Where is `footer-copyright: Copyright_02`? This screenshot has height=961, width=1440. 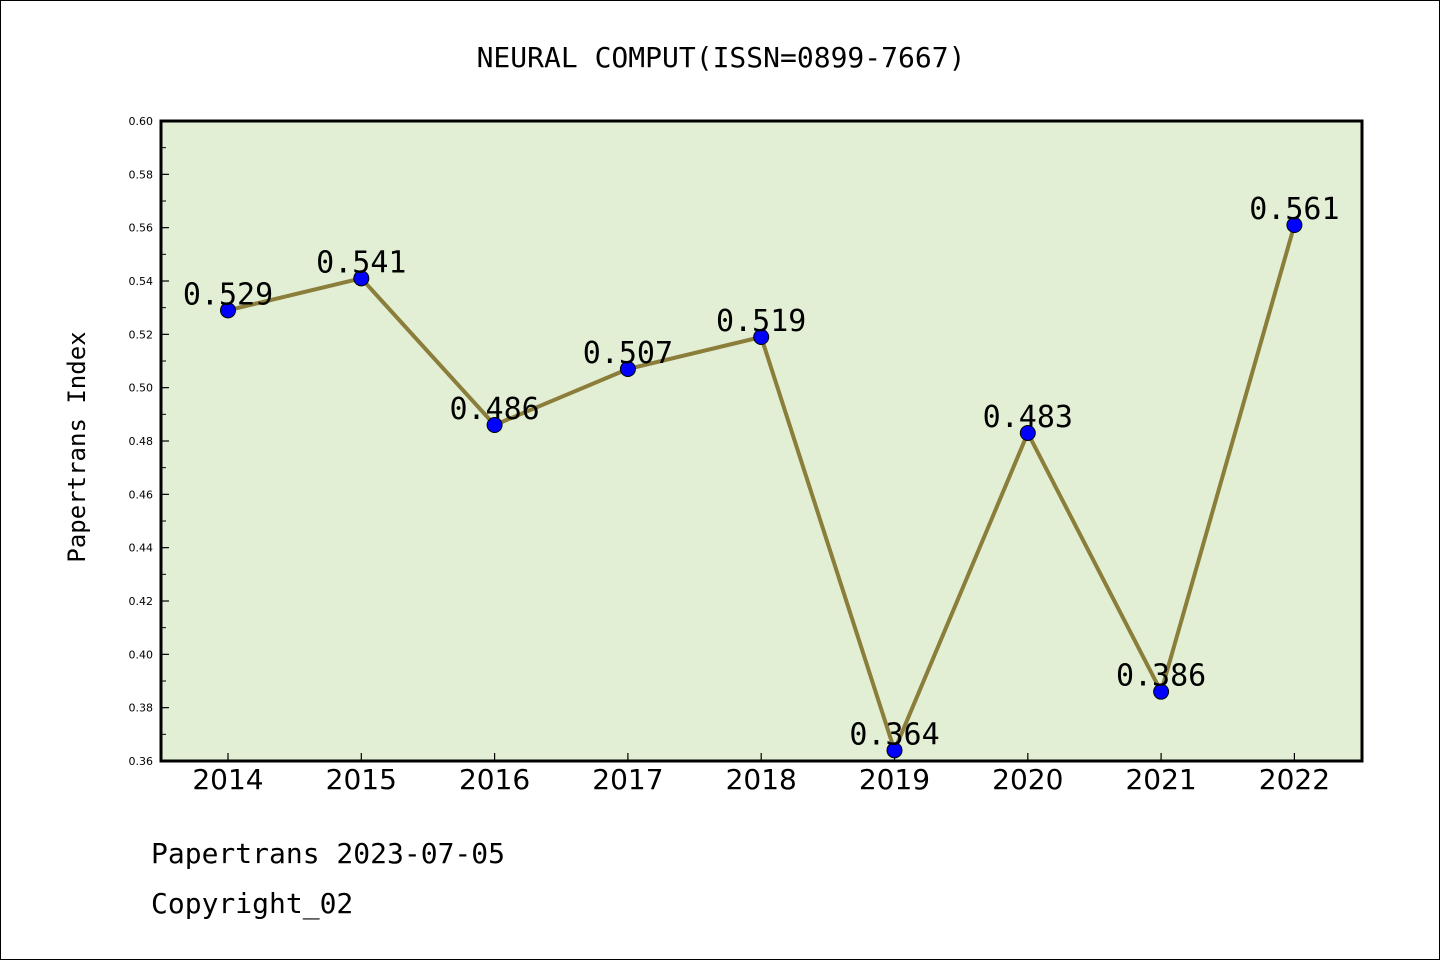 footer-copyright: Copyright_02 is located at coordinates (252, 903).